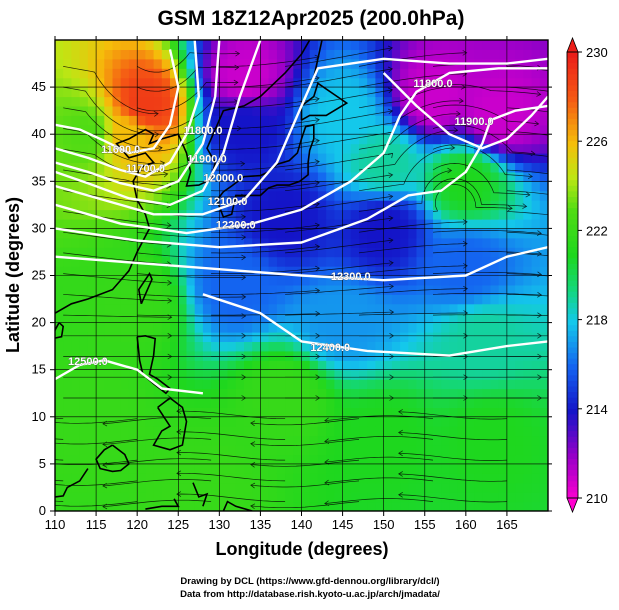  I want to click on coastline, so click(154, 364).